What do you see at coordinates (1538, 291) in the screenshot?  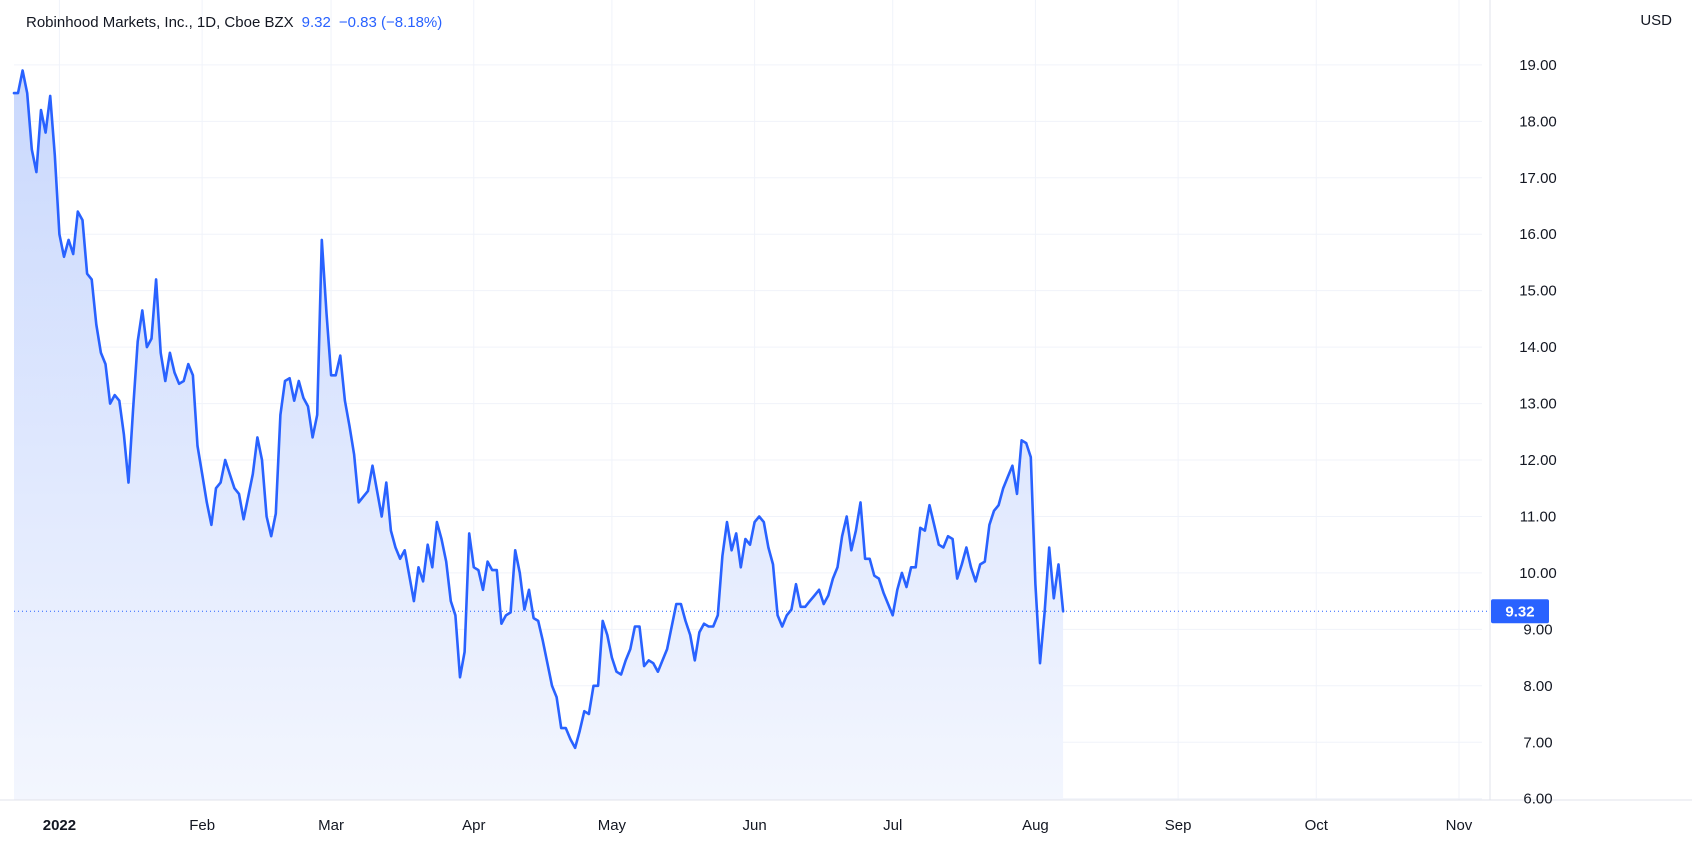 I see `price-tick-label: 15.00` at bounding box center [1538, 291].